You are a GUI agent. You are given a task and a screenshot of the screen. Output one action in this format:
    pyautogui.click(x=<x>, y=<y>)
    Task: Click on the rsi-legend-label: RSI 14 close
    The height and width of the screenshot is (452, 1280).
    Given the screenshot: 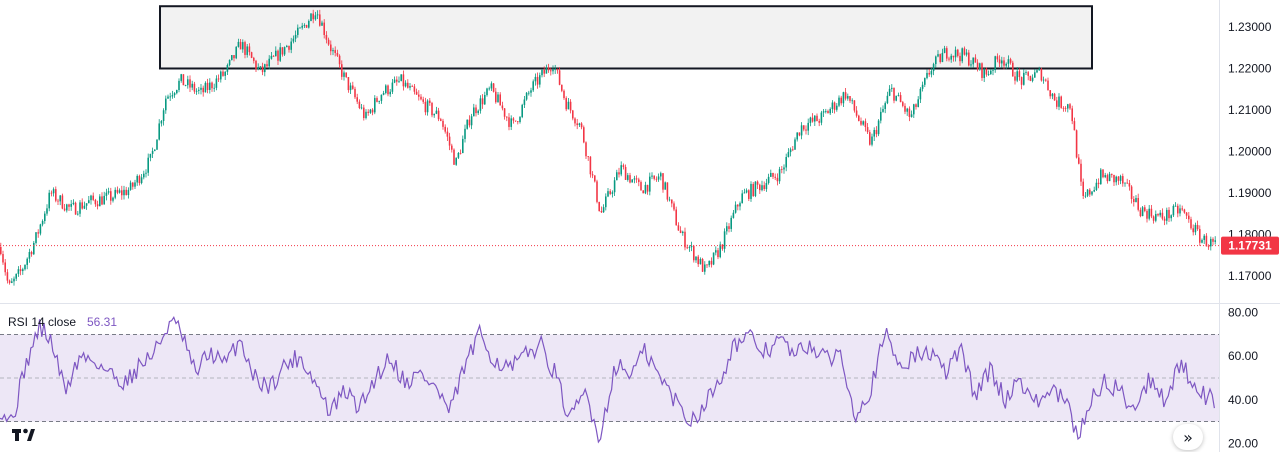 What is the action you would take?
    pyautogui.click(x=42, y=322)
    